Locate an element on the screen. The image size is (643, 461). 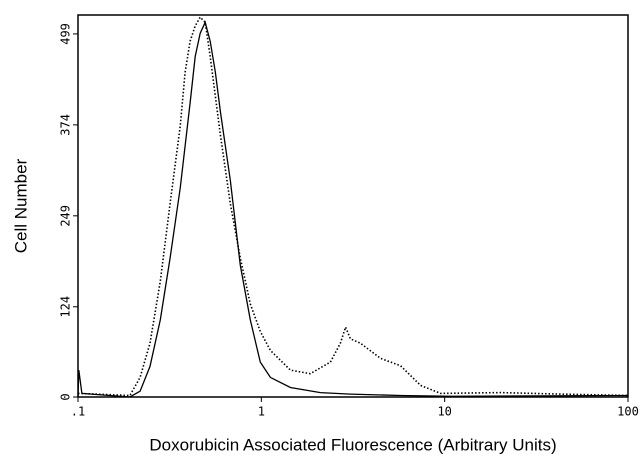
y-axis-label: Cell Number is located at coordinates (20, 205).